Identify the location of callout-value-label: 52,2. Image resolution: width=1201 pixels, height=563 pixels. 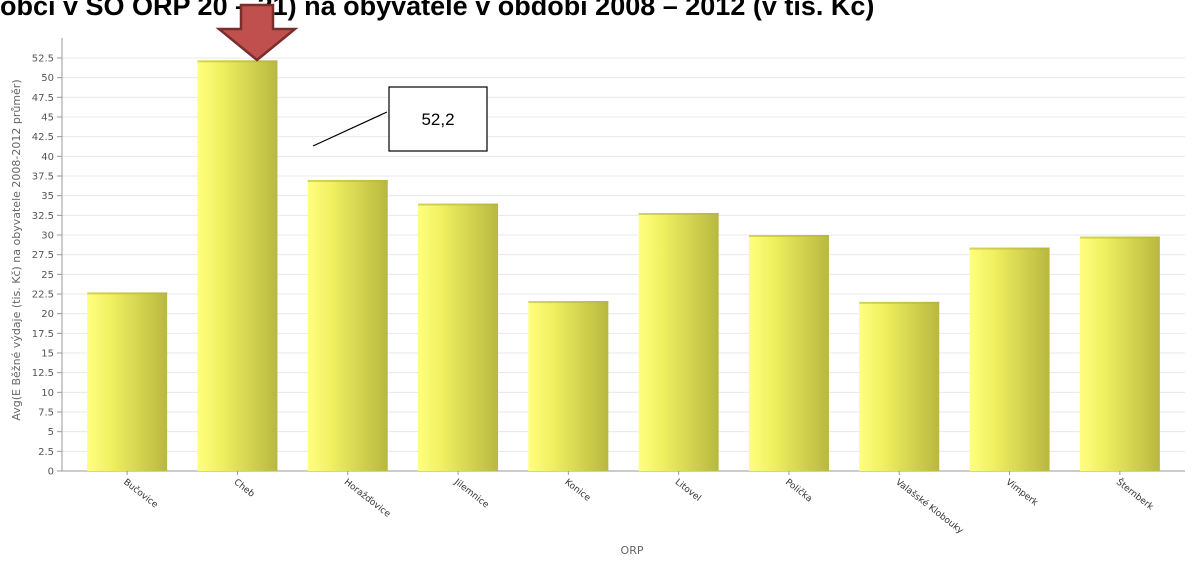
(437, 119).